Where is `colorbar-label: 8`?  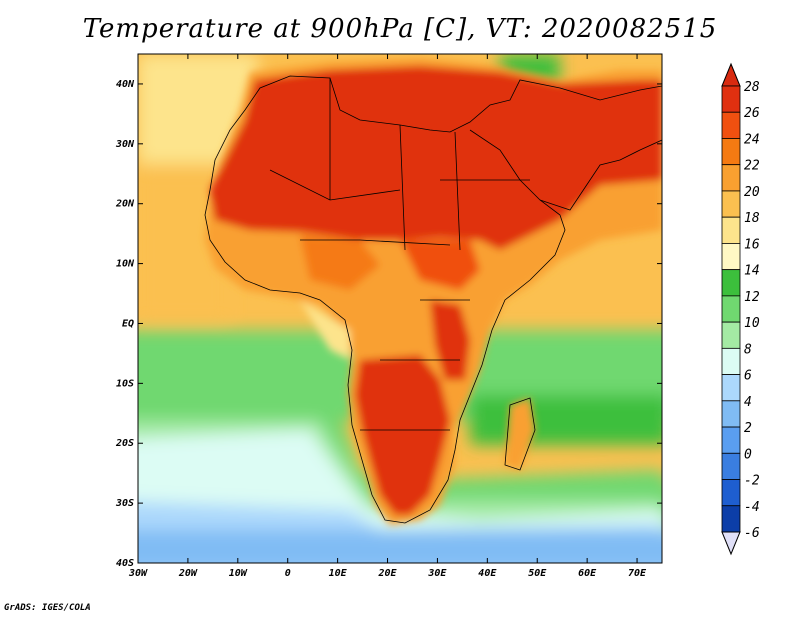
colorbar-label: 8 is located at coordinates (748, 349).